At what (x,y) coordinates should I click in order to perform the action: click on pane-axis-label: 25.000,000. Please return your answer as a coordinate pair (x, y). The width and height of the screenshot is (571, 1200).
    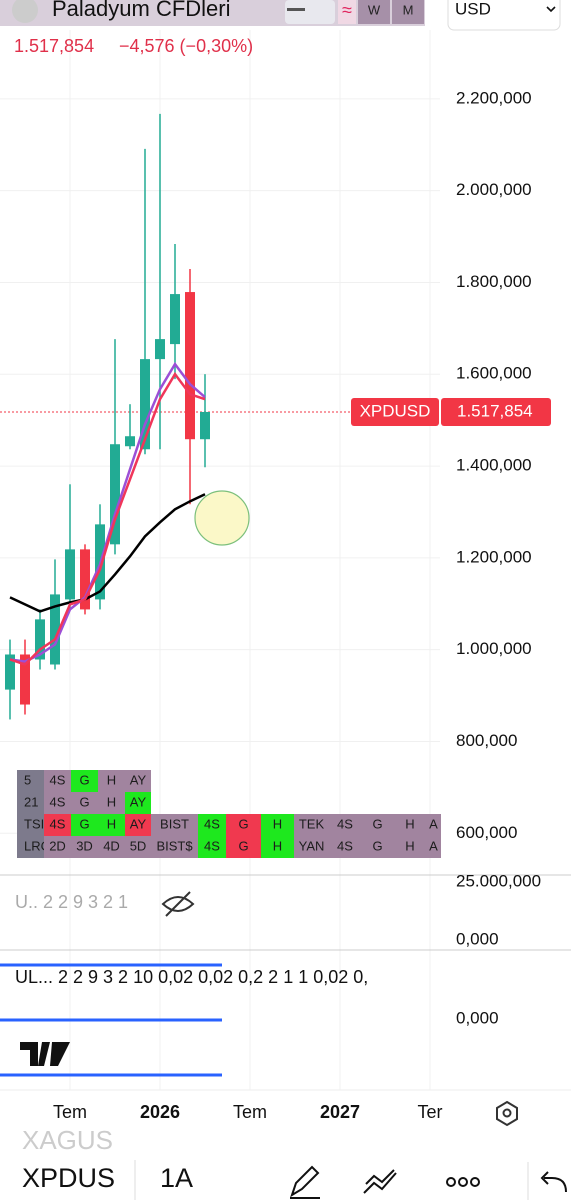
    Looking at the image, I should click on (498, 880).